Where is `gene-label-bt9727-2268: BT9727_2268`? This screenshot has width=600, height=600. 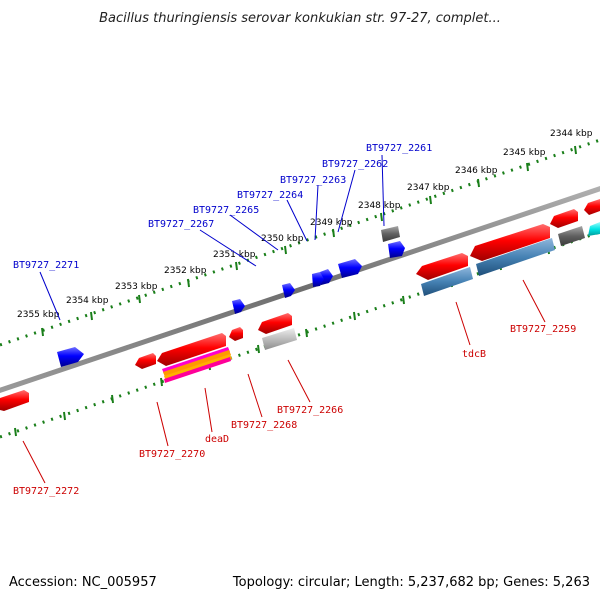
gene-label-bt9727-2268: BT9727_2268 is located at coordinates (264, 425).